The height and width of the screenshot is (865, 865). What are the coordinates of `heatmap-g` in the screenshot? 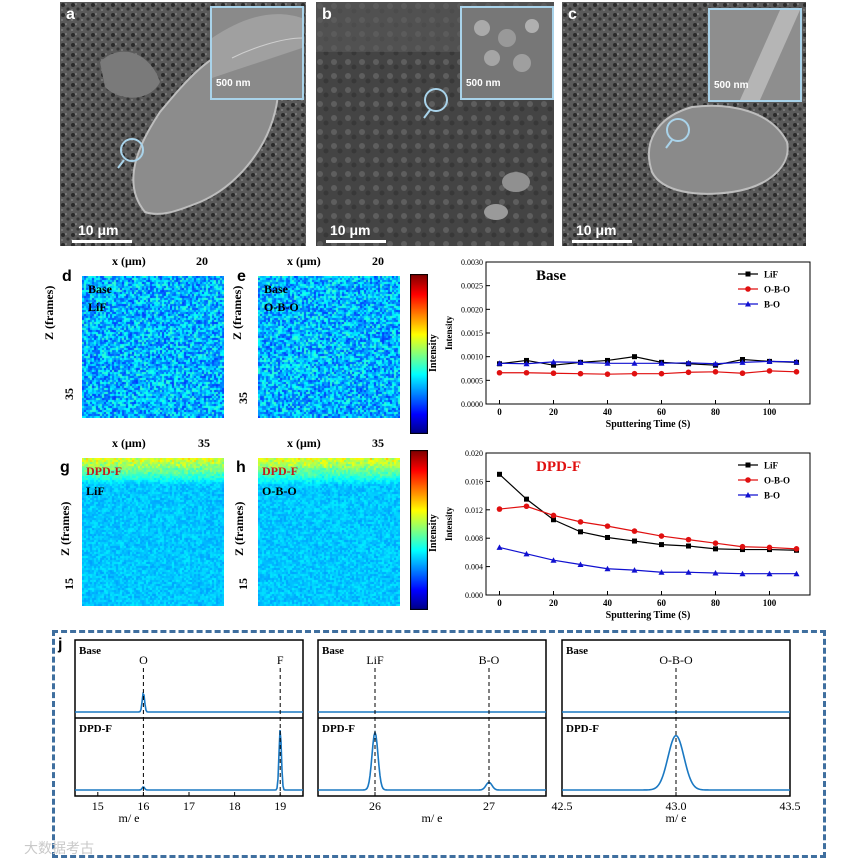 It's located at (153, 532).